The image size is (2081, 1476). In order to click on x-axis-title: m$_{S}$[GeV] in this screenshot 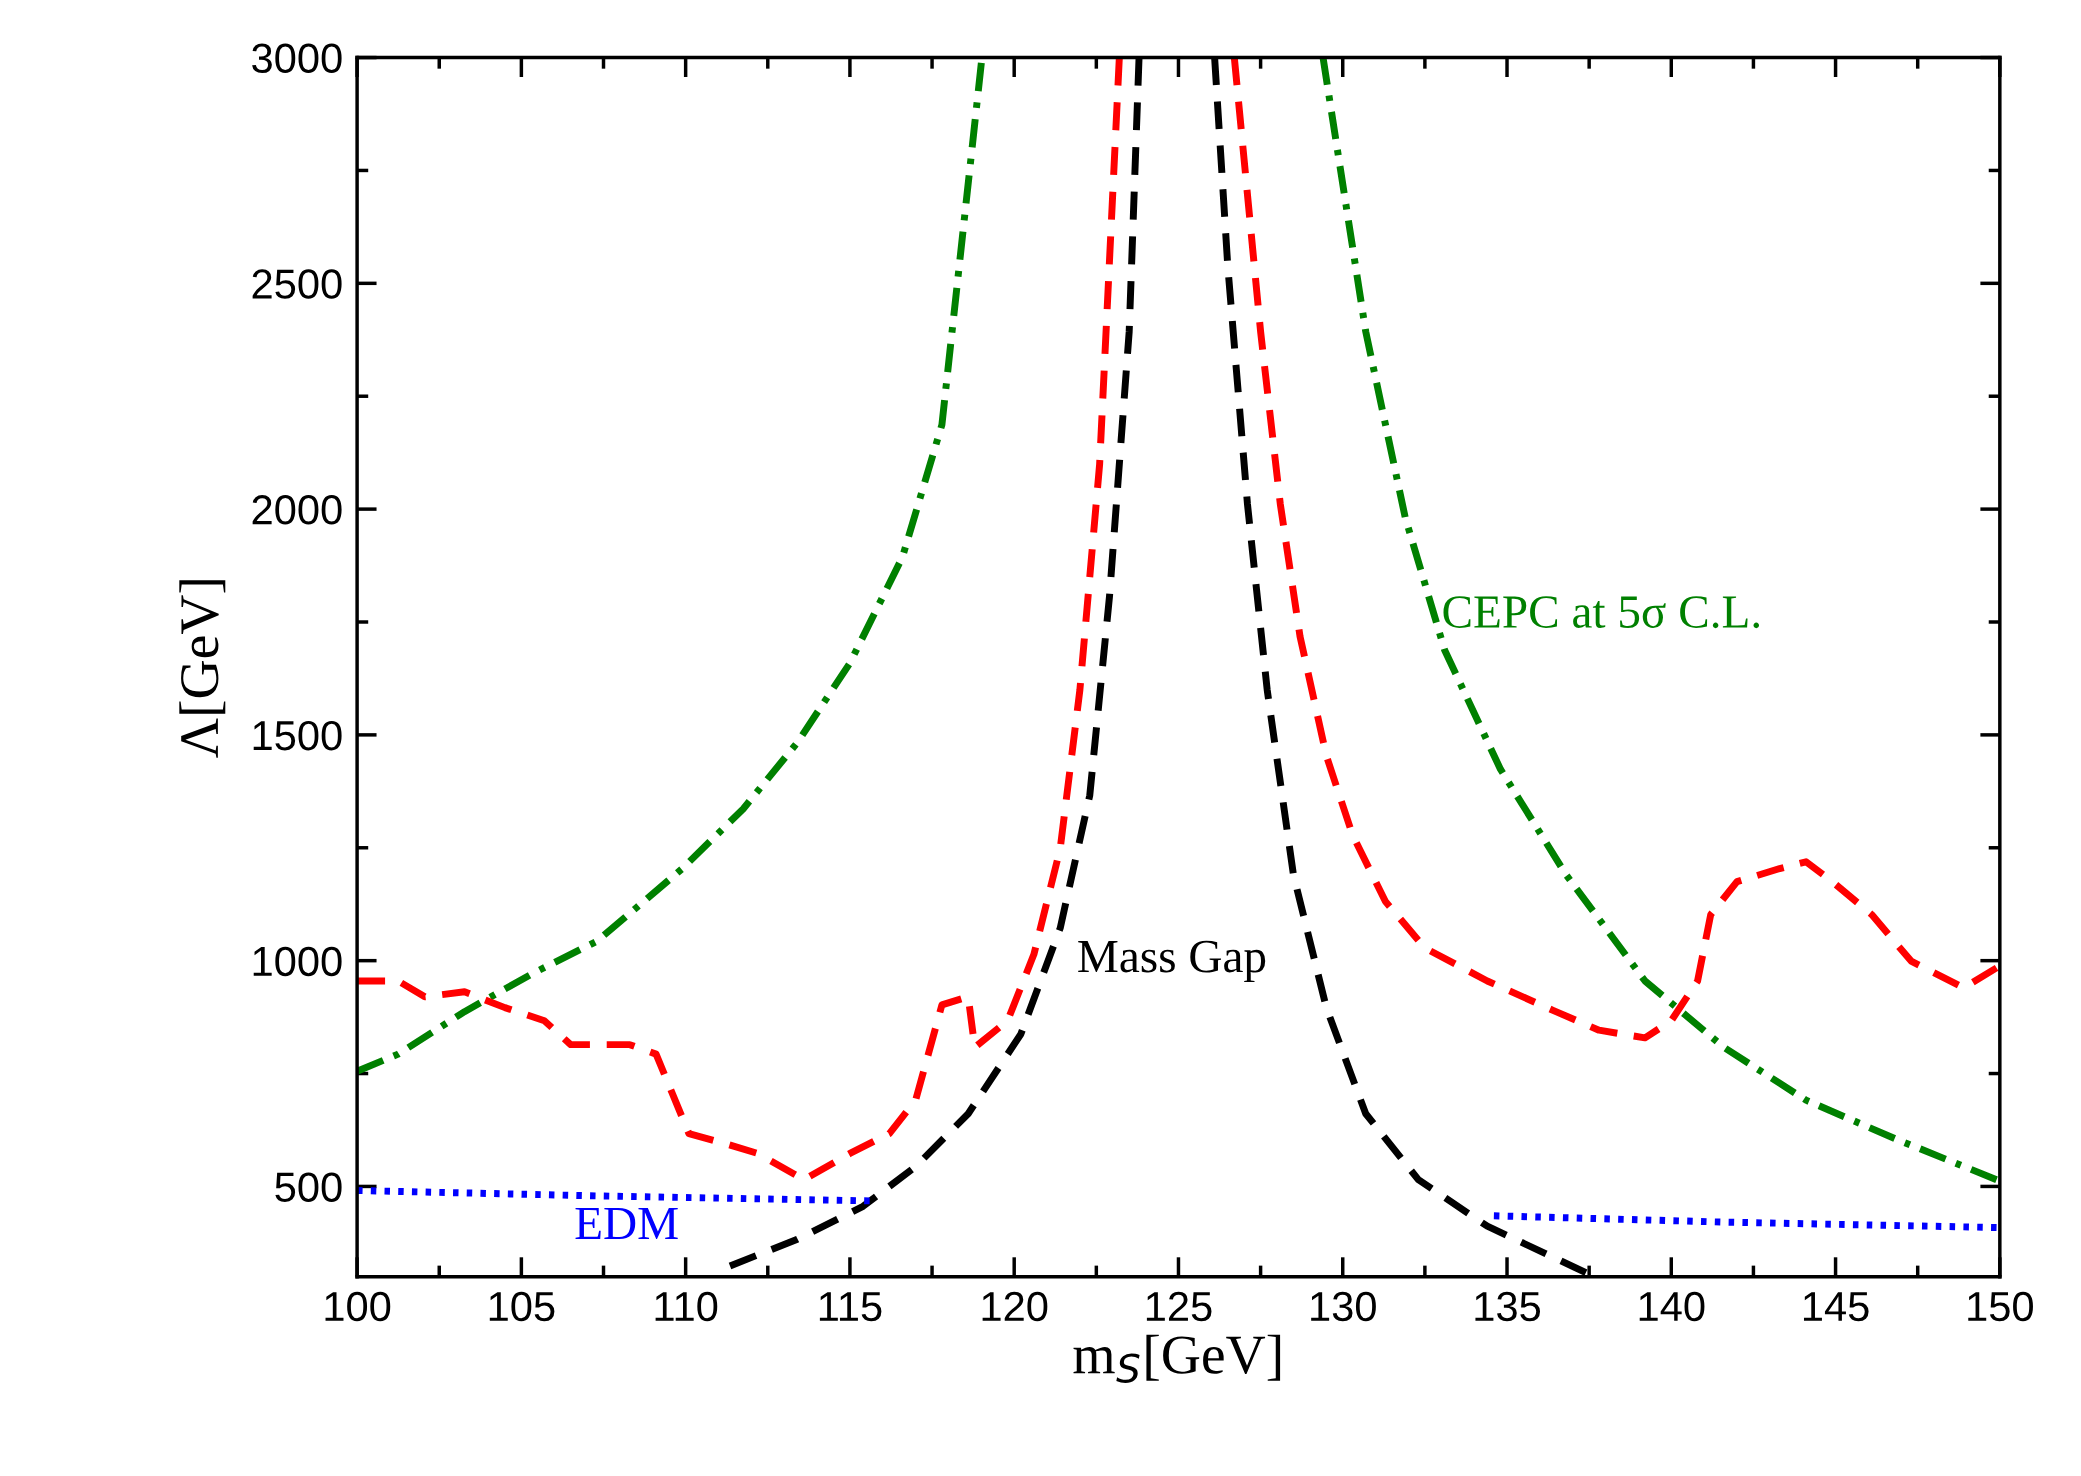, I will do `click(1177, 1358)`.